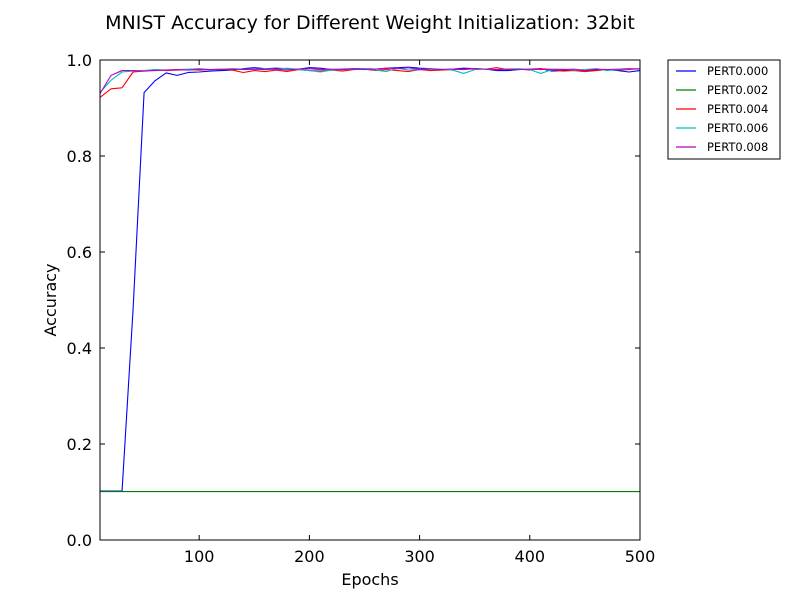 This screenshot has width=800, height=600. Describe the element at coordinates (79, 156) in the screenshot. I see `y-tick-label: 0.8` at that location.